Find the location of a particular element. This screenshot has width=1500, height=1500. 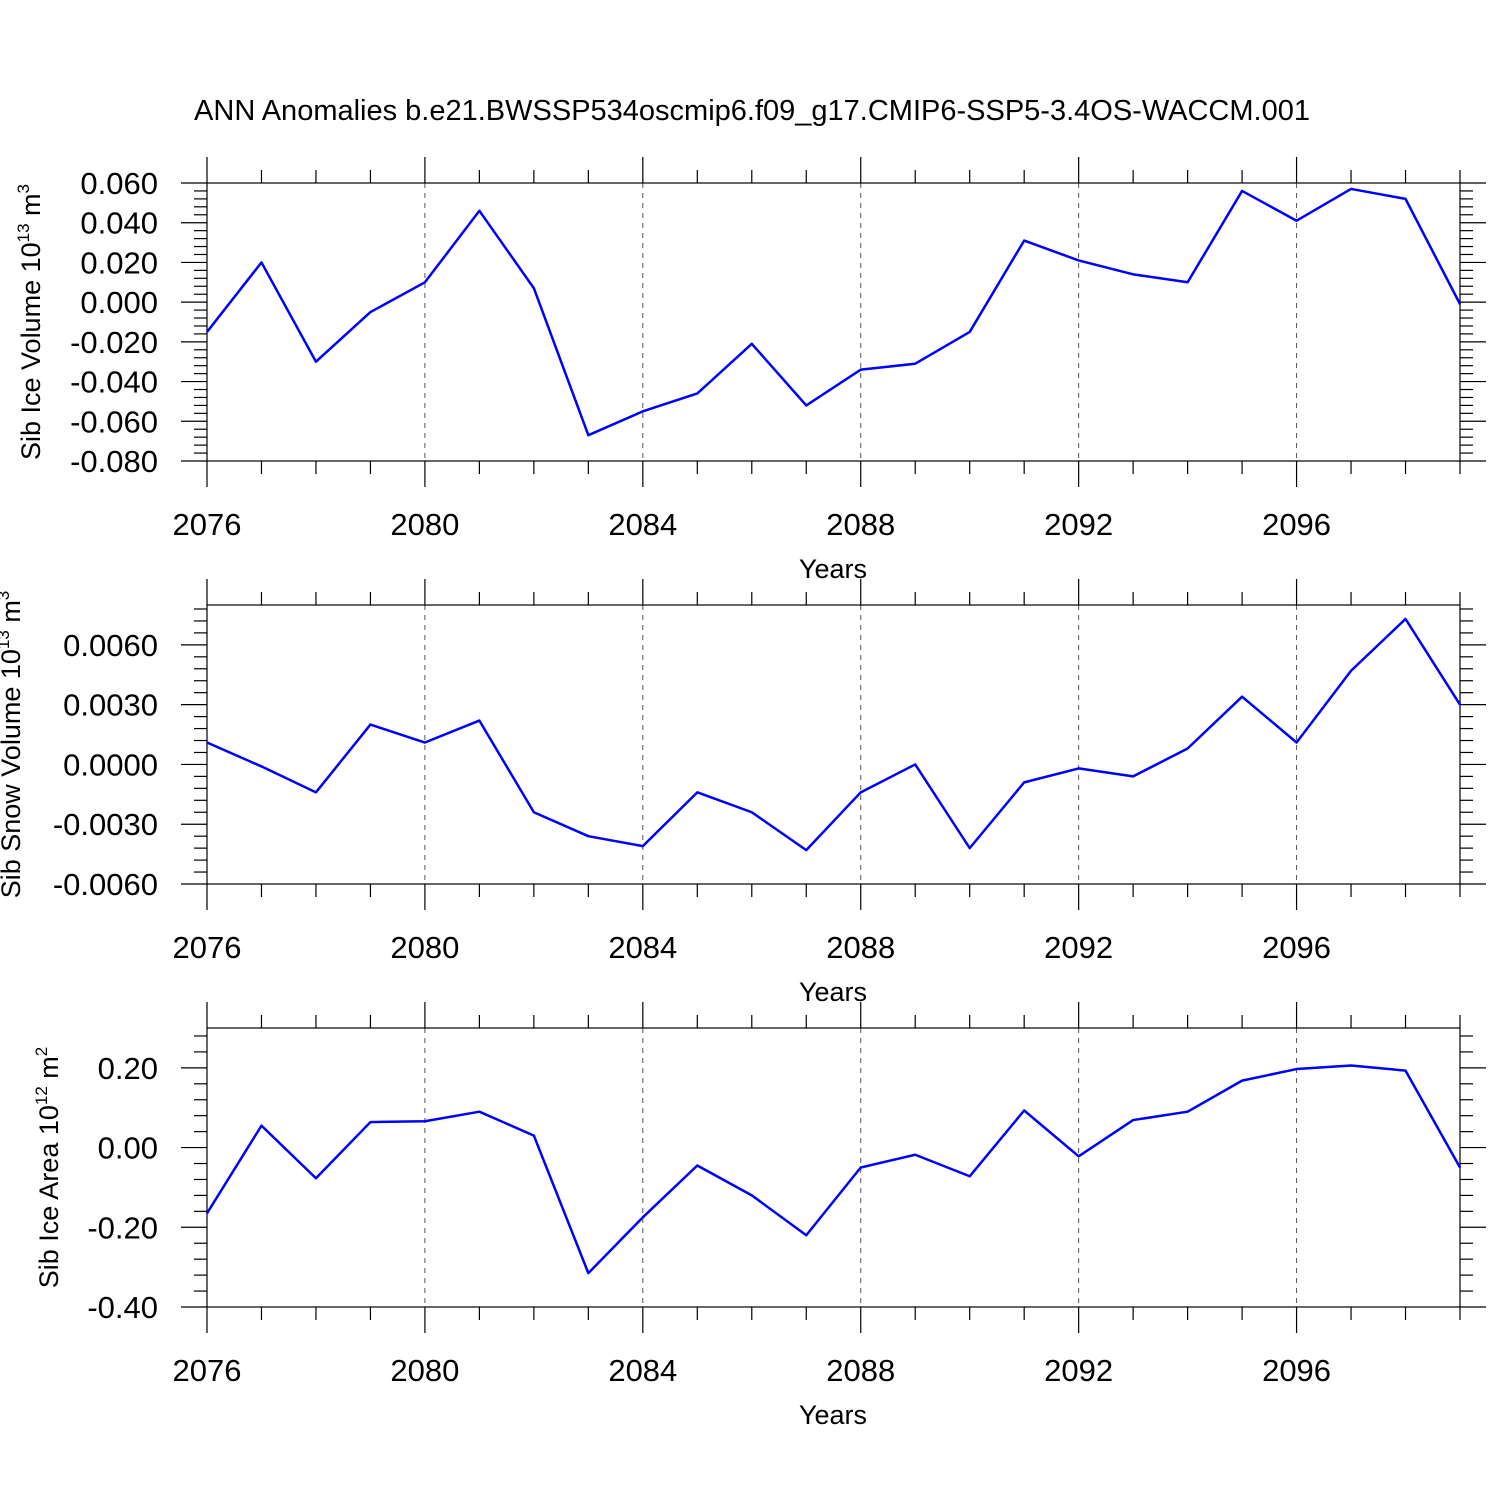

x-tick-label: 2088 is located at coordinates (860, 1370).